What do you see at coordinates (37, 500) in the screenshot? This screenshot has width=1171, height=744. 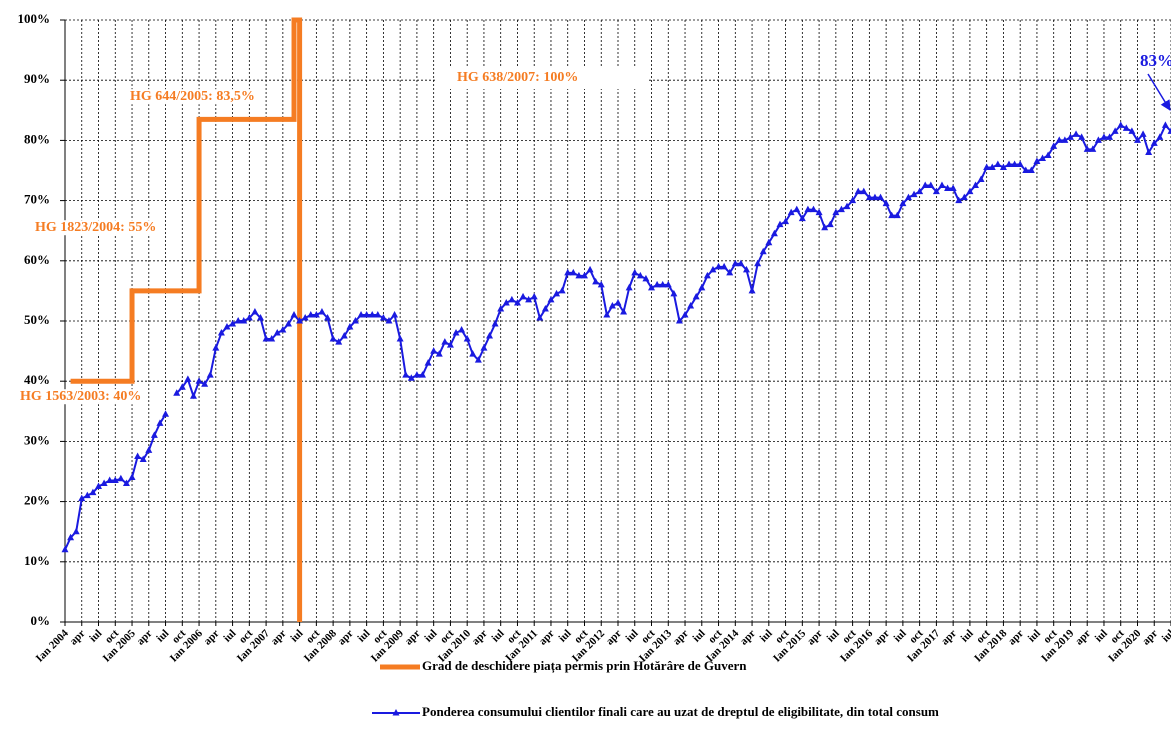 I see `y-tick-label: 20%` at bounding box center [37, 500].